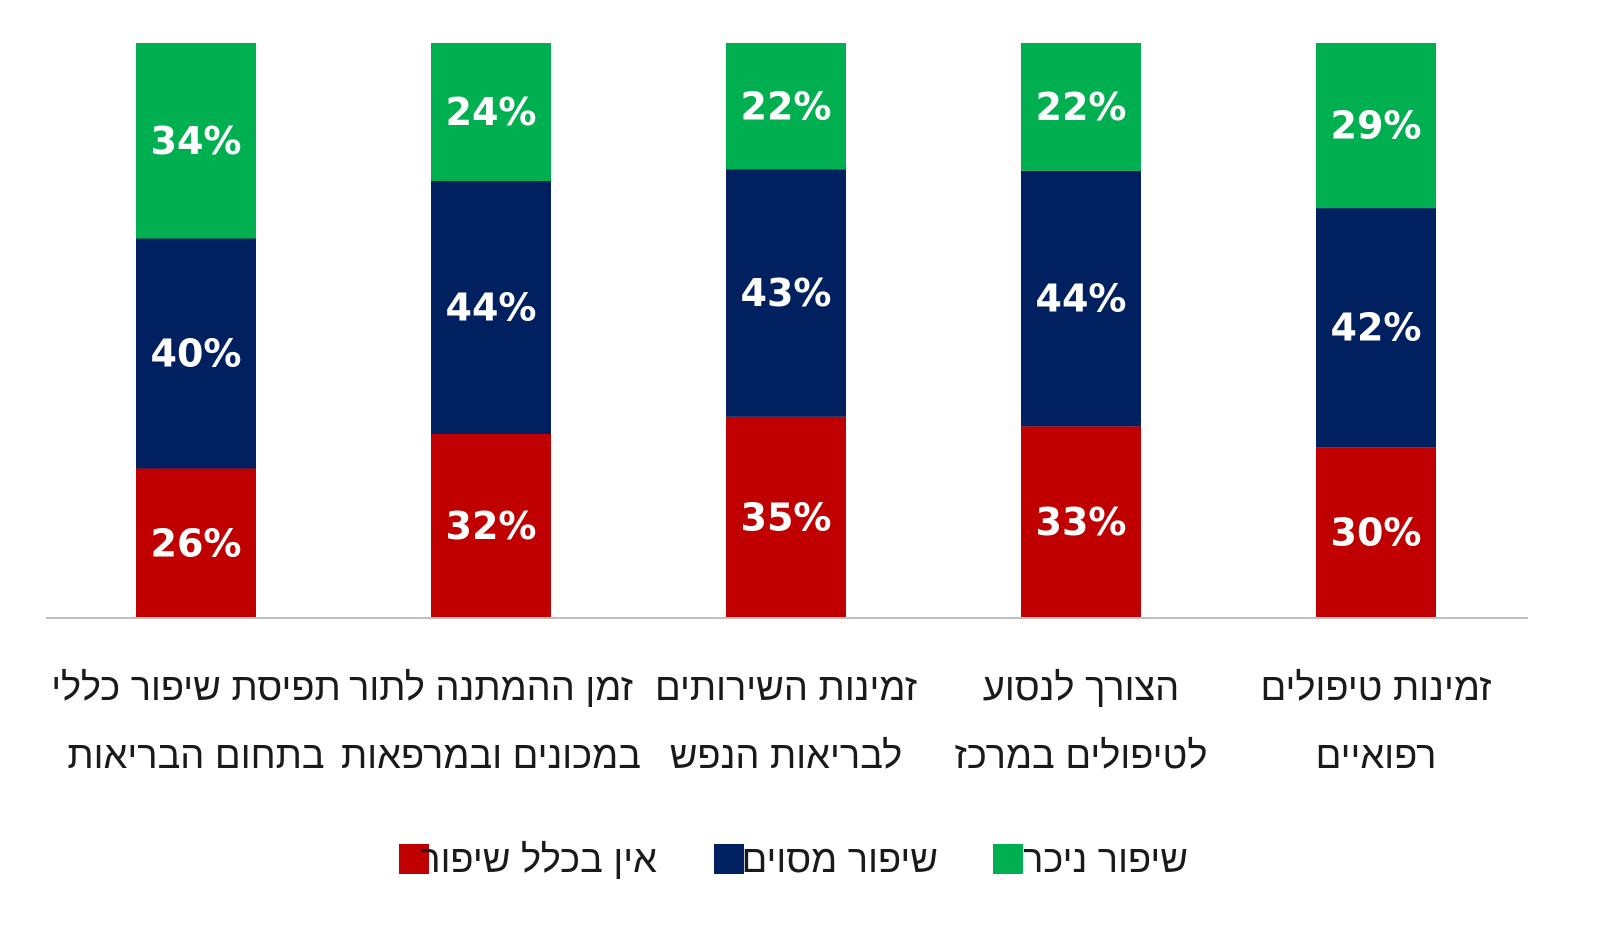  Describe the element at coordinates (1081, 756) in the screenshot. I see `category-label: לטיפולים במרכז` at that location.